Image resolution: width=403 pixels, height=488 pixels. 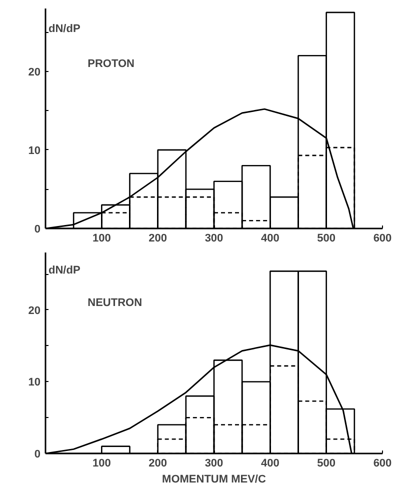 I want to click on annotation: PROTON, so click(x=111, y=64).